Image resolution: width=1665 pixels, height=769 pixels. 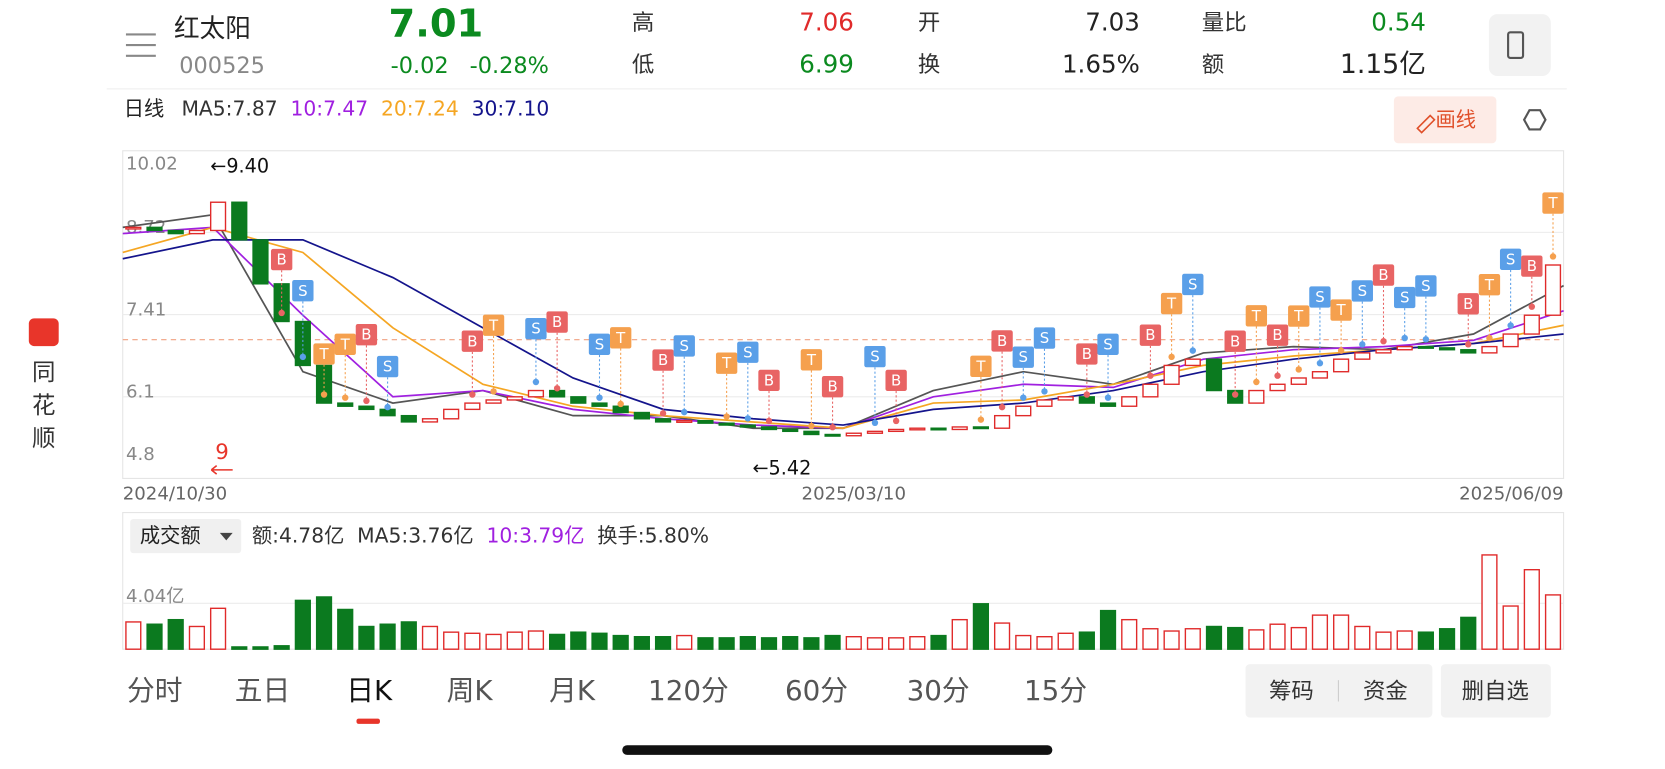 I want to click on settings-icon, so click(x=1534, y=120).